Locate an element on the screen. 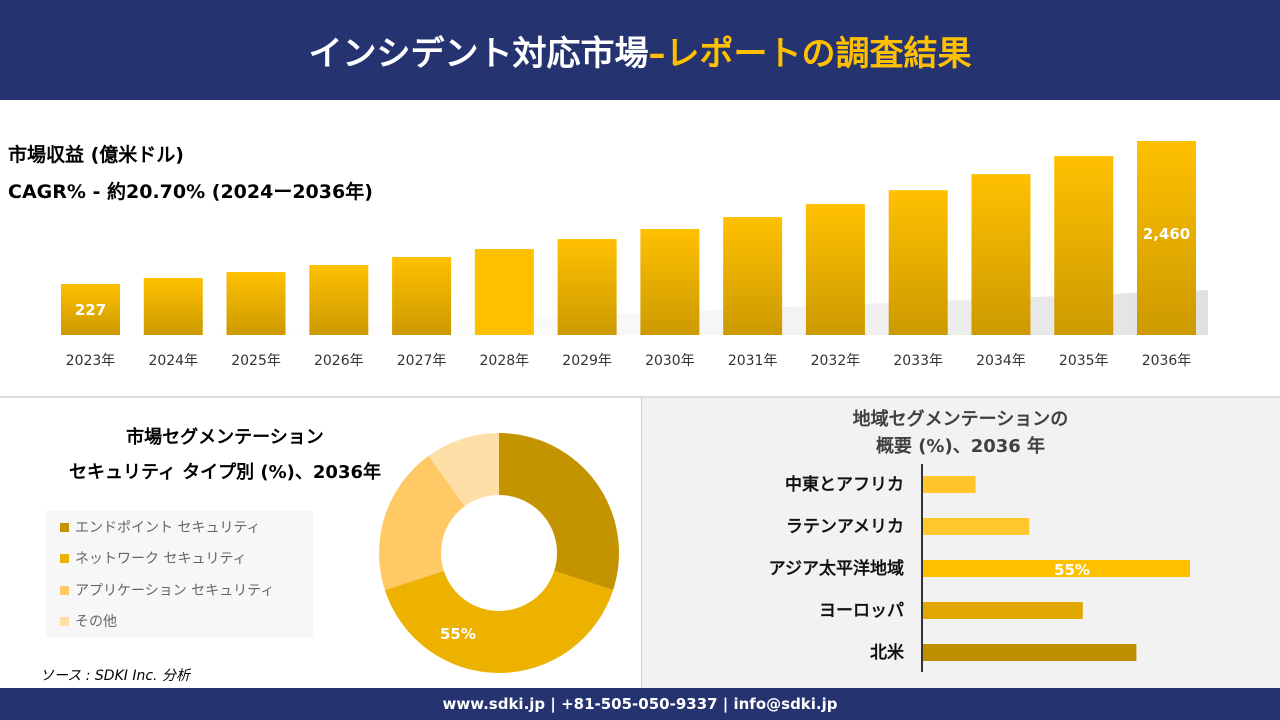  region-data-label: 55% is located at coordinates (1072, 570).